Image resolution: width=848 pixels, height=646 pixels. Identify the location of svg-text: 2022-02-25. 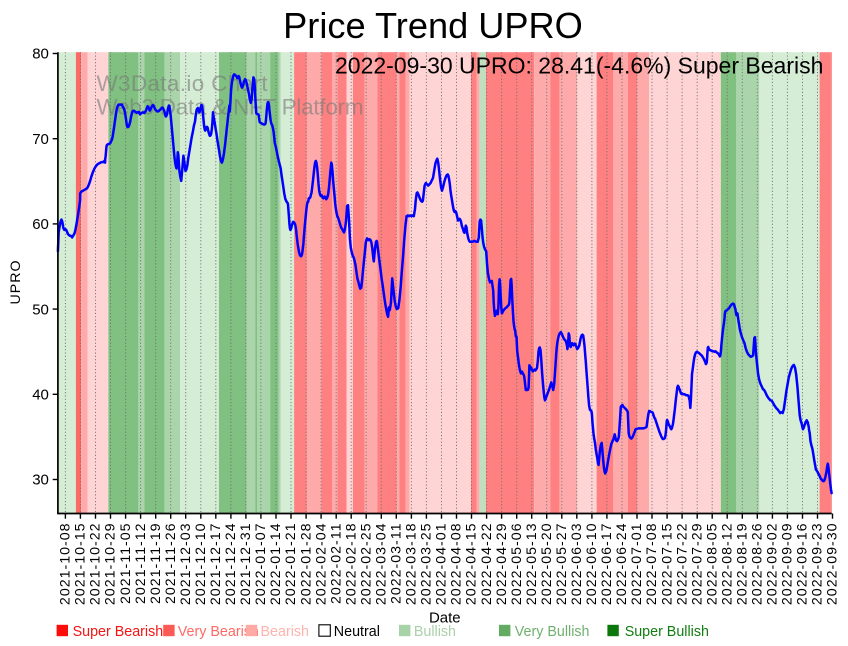
(366, 564).